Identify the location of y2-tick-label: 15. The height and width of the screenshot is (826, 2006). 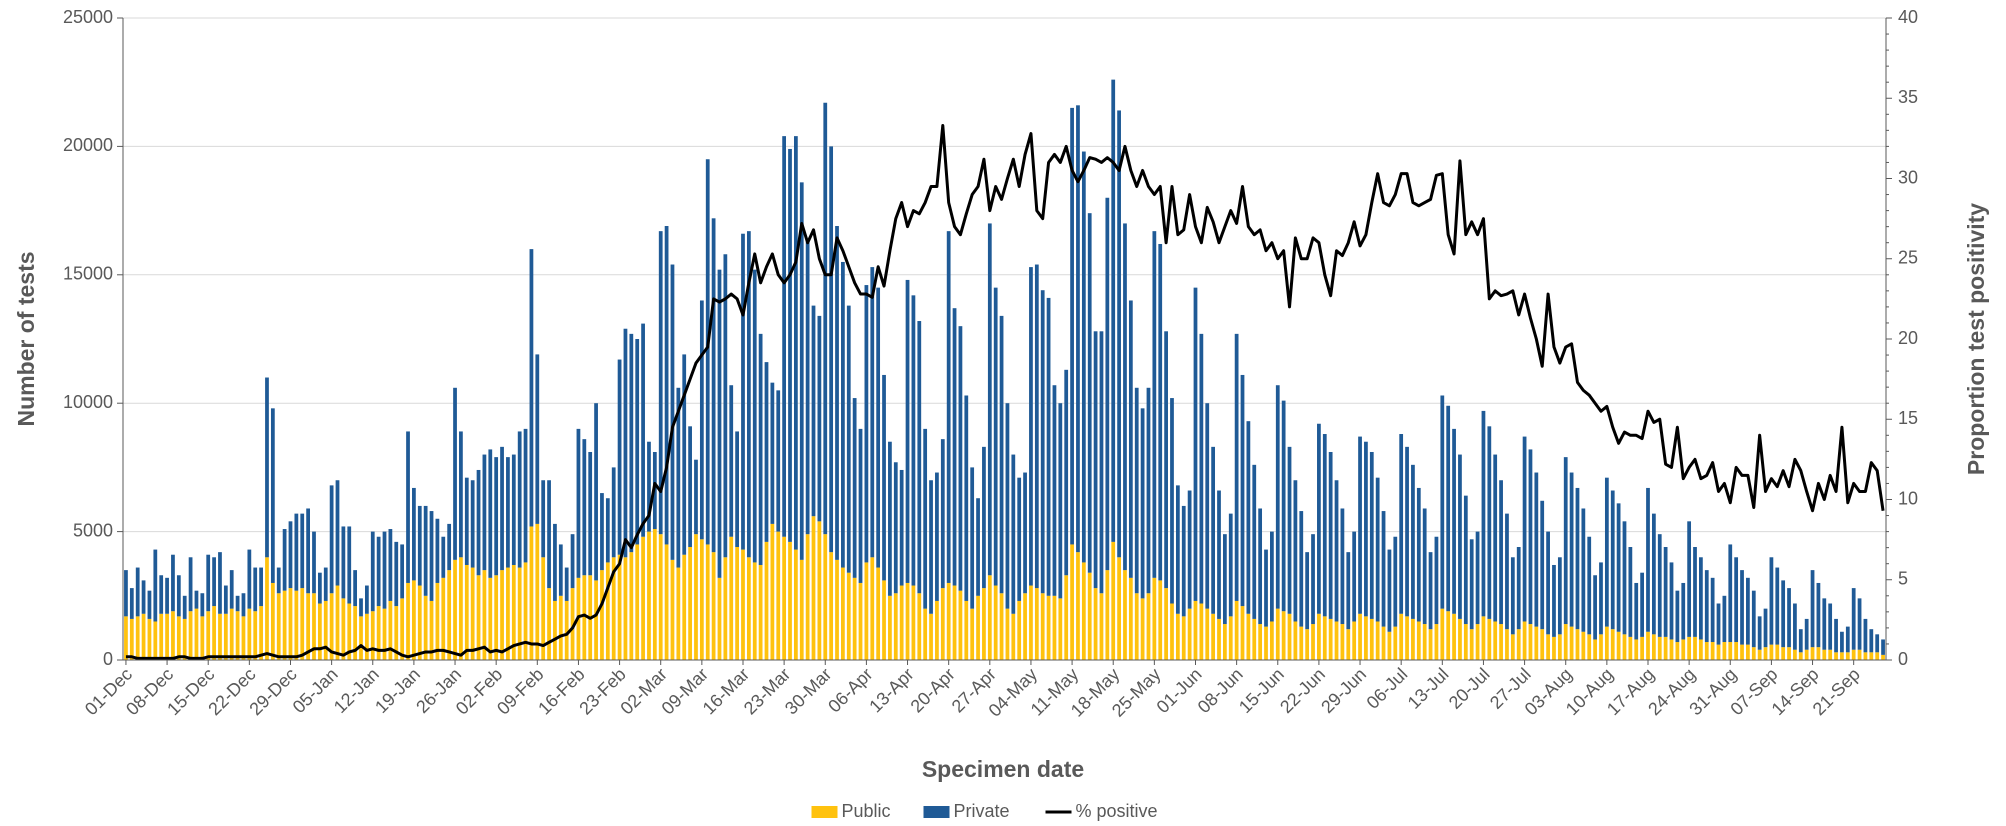
(1908, 418).